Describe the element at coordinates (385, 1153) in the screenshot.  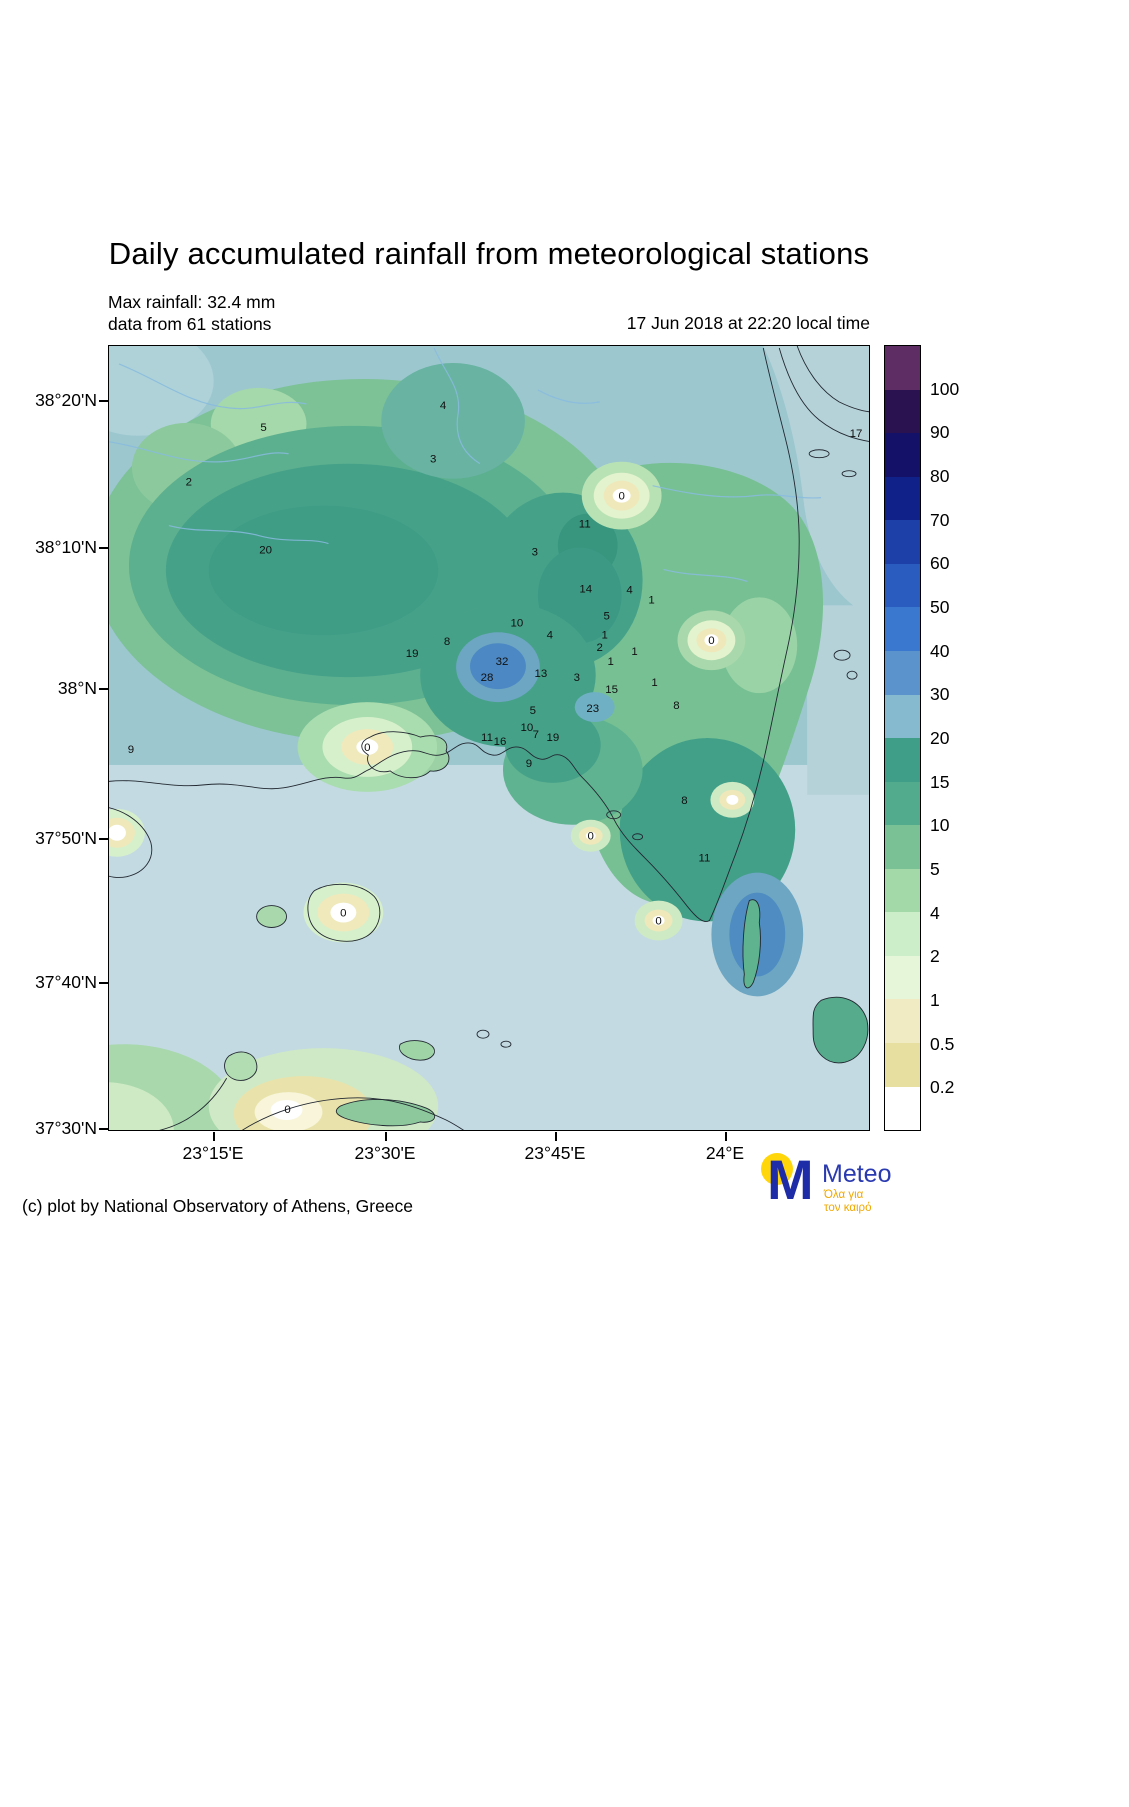
I see `longitude-tick-label: 23°30'E` at that location.